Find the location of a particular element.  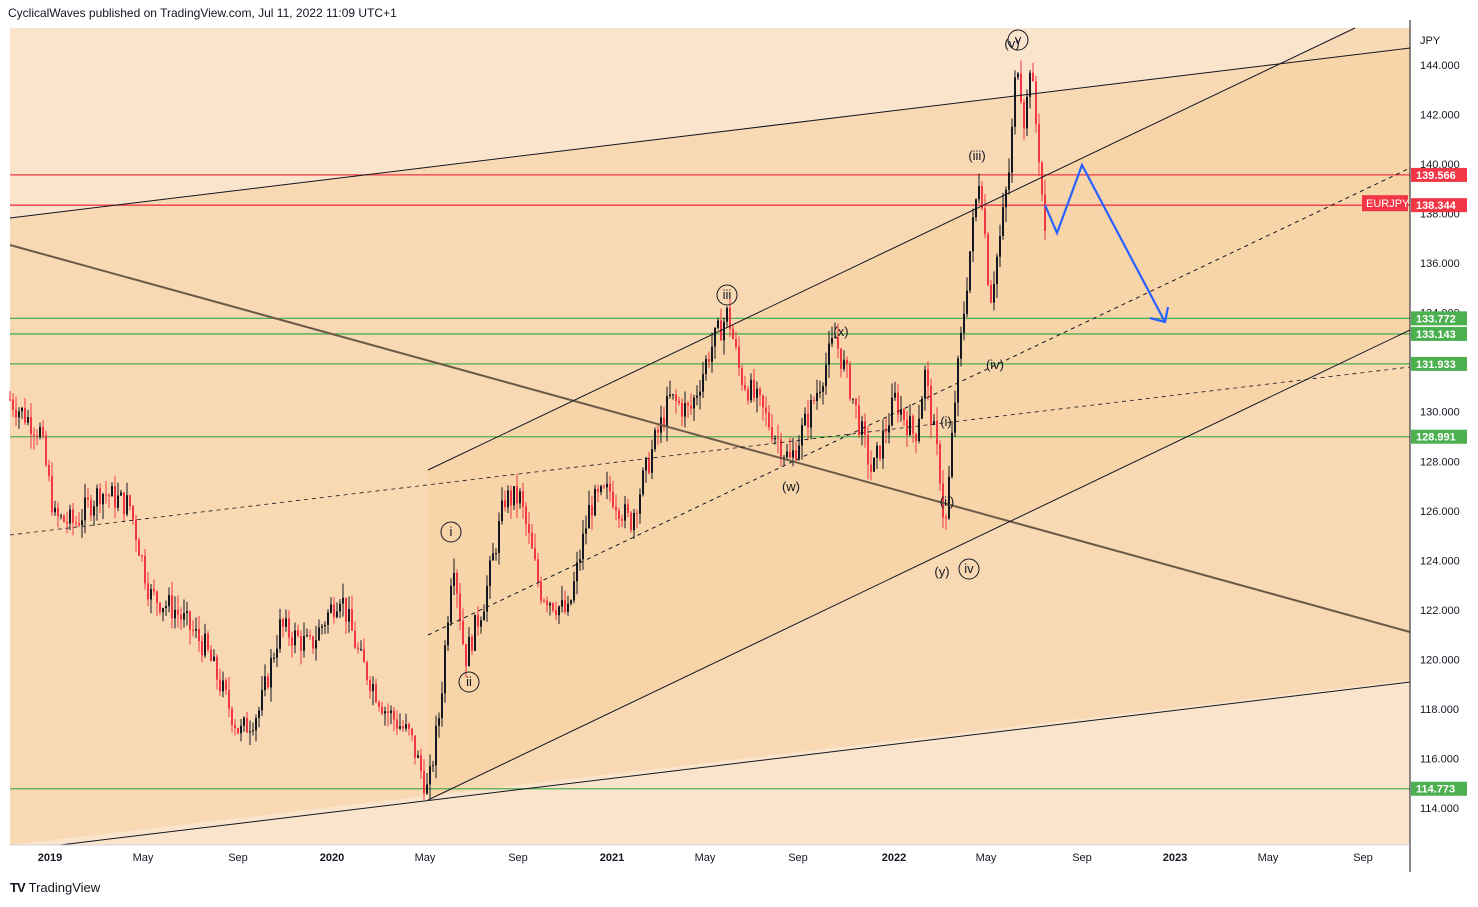

y-tick-label: 118.000 is located at coordinates (1439, 710).